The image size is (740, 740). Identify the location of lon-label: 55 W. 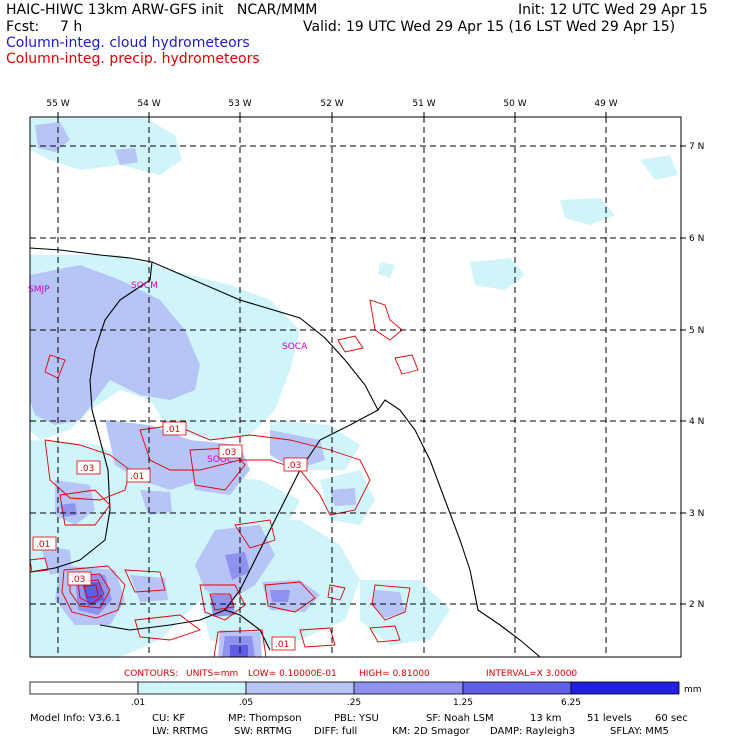
(57, 104).